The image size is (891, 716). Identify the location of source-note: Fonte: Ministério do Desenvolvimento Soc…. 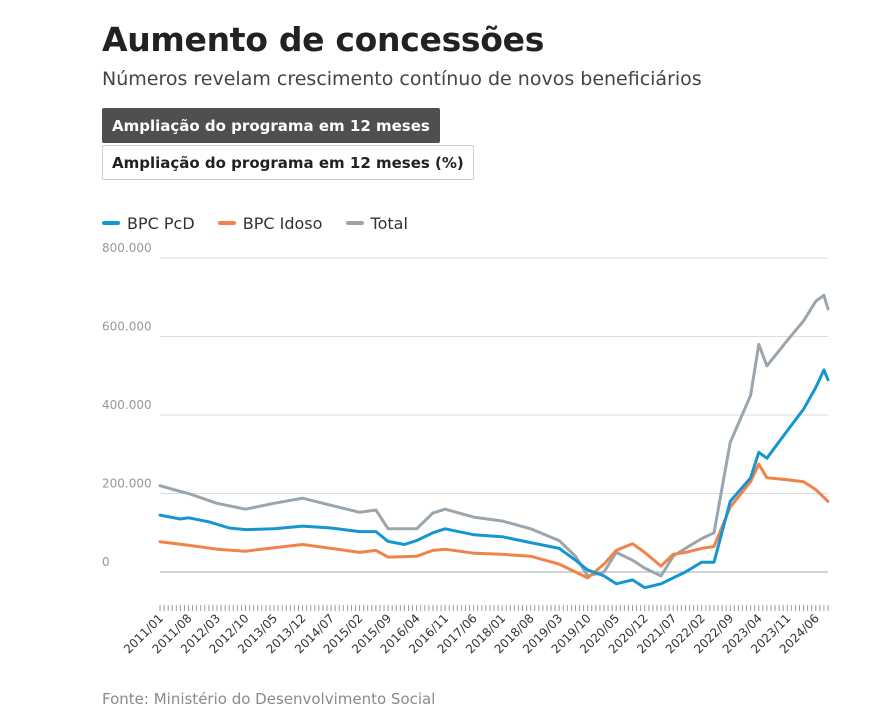
(269, 699).